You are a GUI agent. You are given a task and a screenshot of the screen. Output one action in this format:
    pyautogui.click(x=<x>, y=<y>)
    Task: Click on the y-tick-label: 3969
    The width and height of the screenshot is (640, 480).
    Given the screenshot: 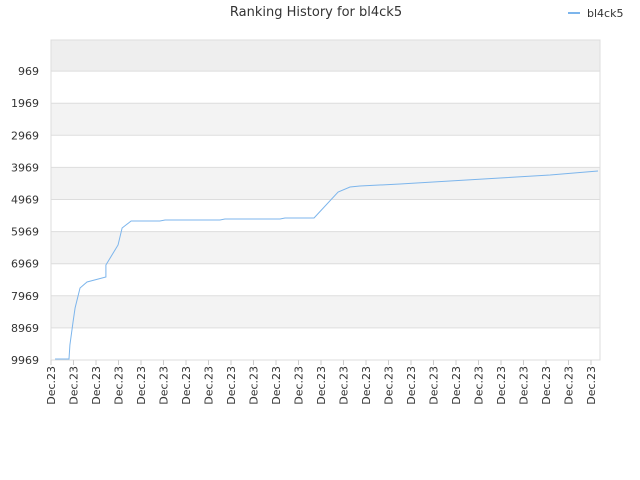 What is the action you would take?
    pyautogui.click(x=25, y=167)
    